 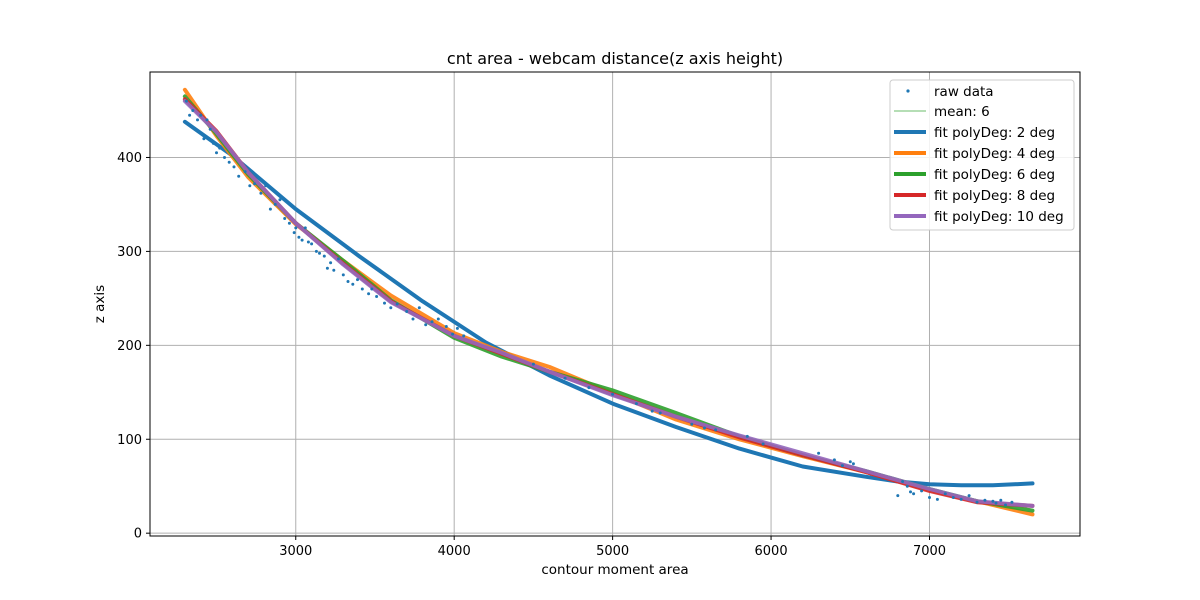 What do you see at coordinates (129, 346) in the screenshot?
I see `y-tick-label: 200` at bounding box center [129, 346].